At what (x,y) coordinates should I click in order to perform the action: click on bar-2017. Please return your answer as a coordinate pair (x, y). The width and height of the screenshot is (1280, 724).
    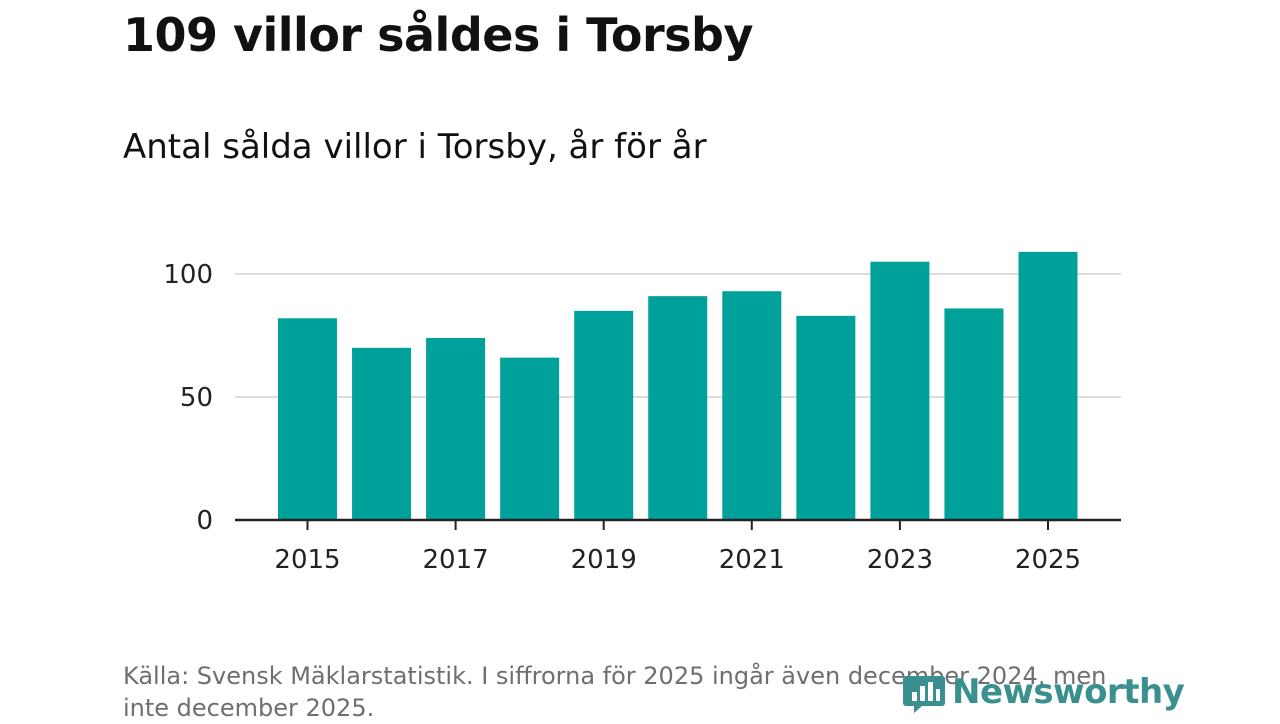
    Looking at the image, I should click on (456, 428).